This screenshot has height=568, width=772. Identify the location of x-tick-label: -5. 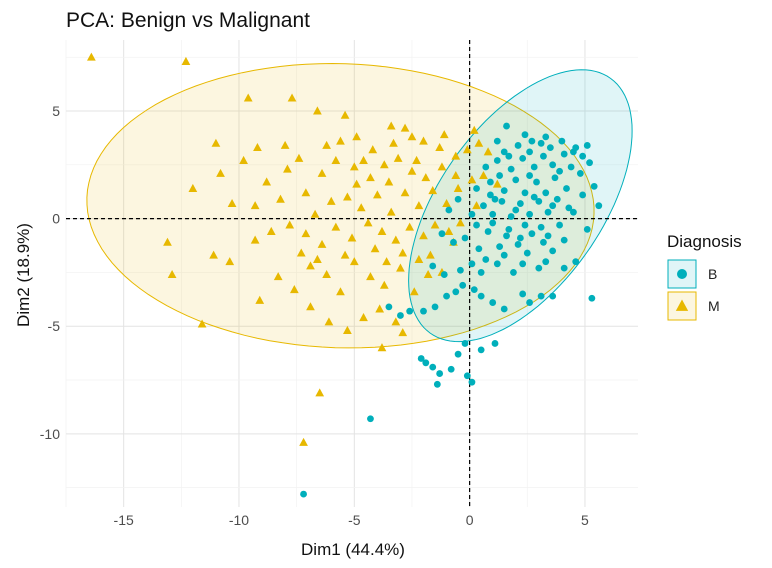
(354, 520).